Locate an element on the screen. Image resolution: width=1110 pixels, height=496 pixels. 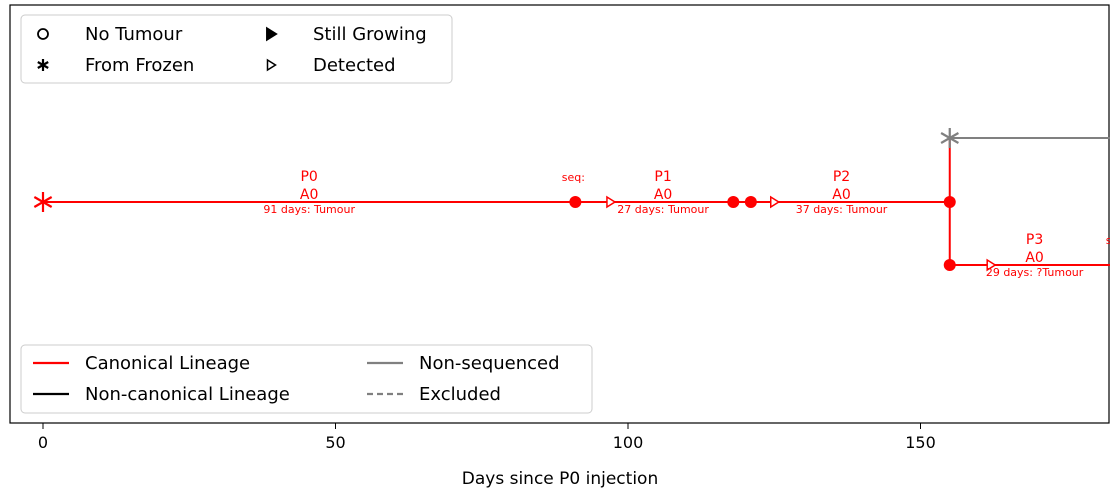
still-growing-icon is located at coordinates (272, 34).